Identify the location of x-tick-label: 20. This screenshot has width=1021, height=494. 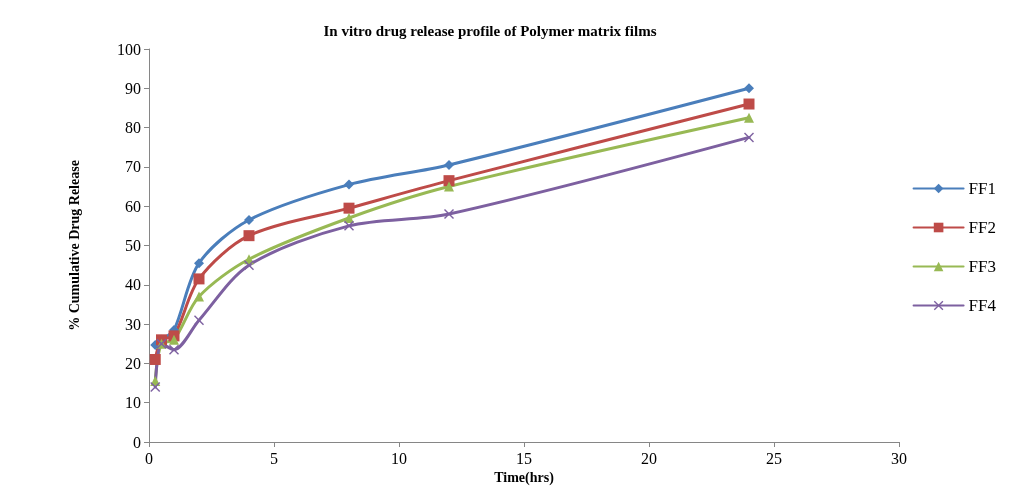
(649, 458).